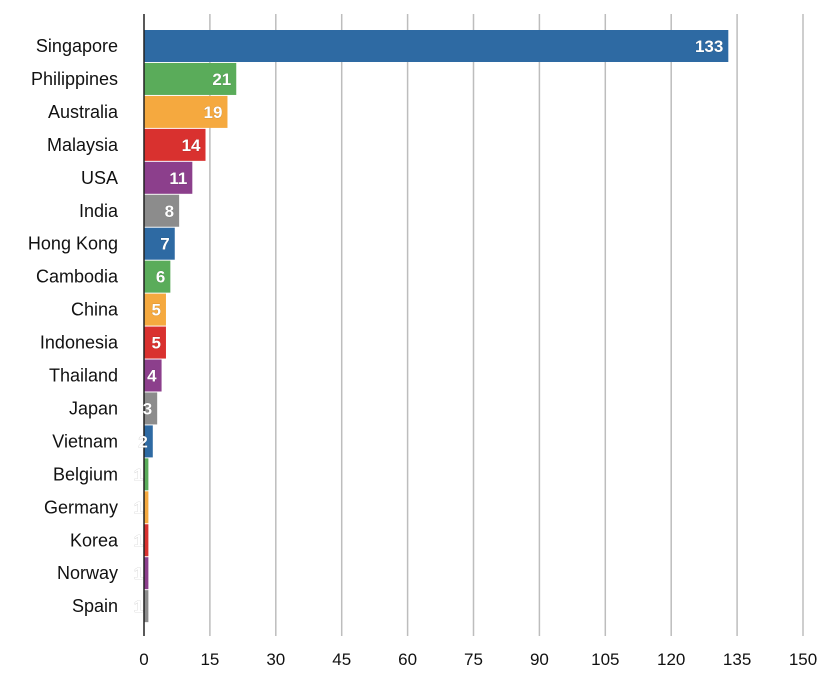 The image size is (840, 680). I want to click on x-tick-label: 75, so click(473, 659).